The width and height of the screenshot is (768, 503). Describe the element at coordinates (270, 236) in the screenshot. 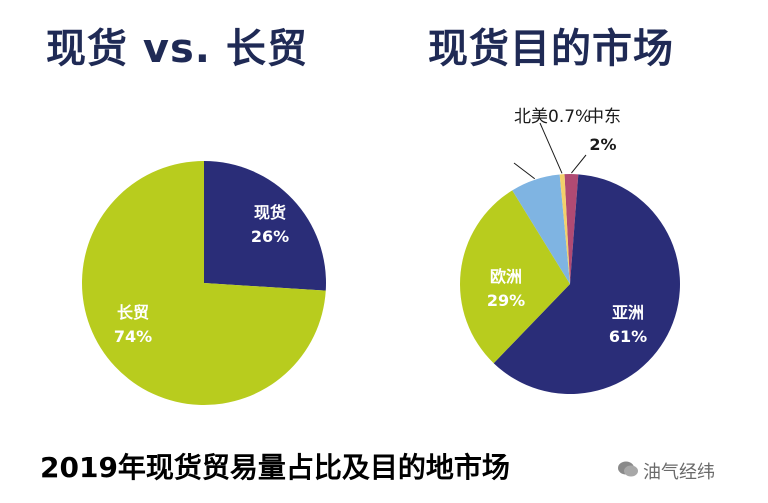

I see `pie1-value-label-1: 26%` at that location.